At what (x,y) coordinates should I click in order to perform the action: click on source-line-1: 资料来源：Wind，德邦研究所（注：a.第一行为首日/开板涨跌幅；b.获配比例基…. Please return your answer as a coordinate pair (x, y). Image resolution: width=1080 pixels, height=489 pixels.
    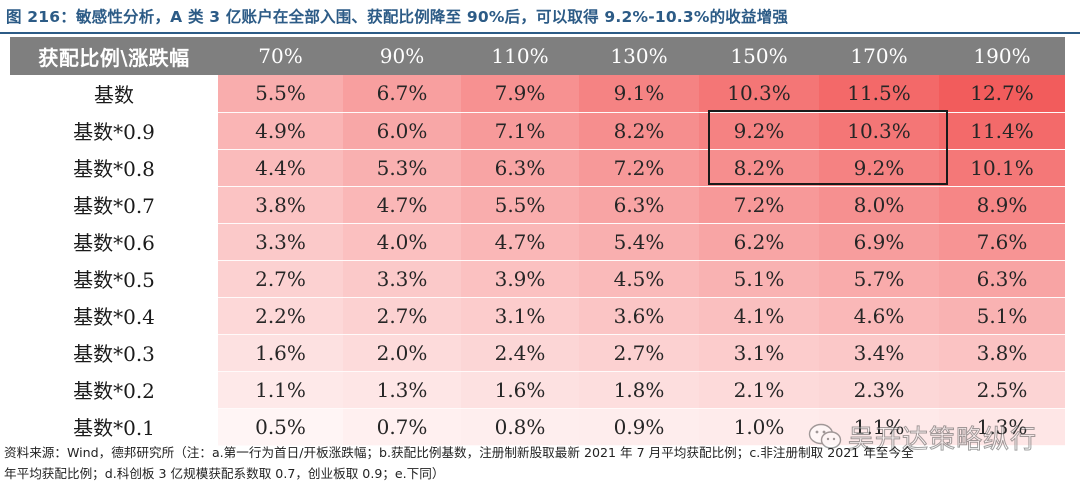
    Looking at the image, I should click on (459, 452).